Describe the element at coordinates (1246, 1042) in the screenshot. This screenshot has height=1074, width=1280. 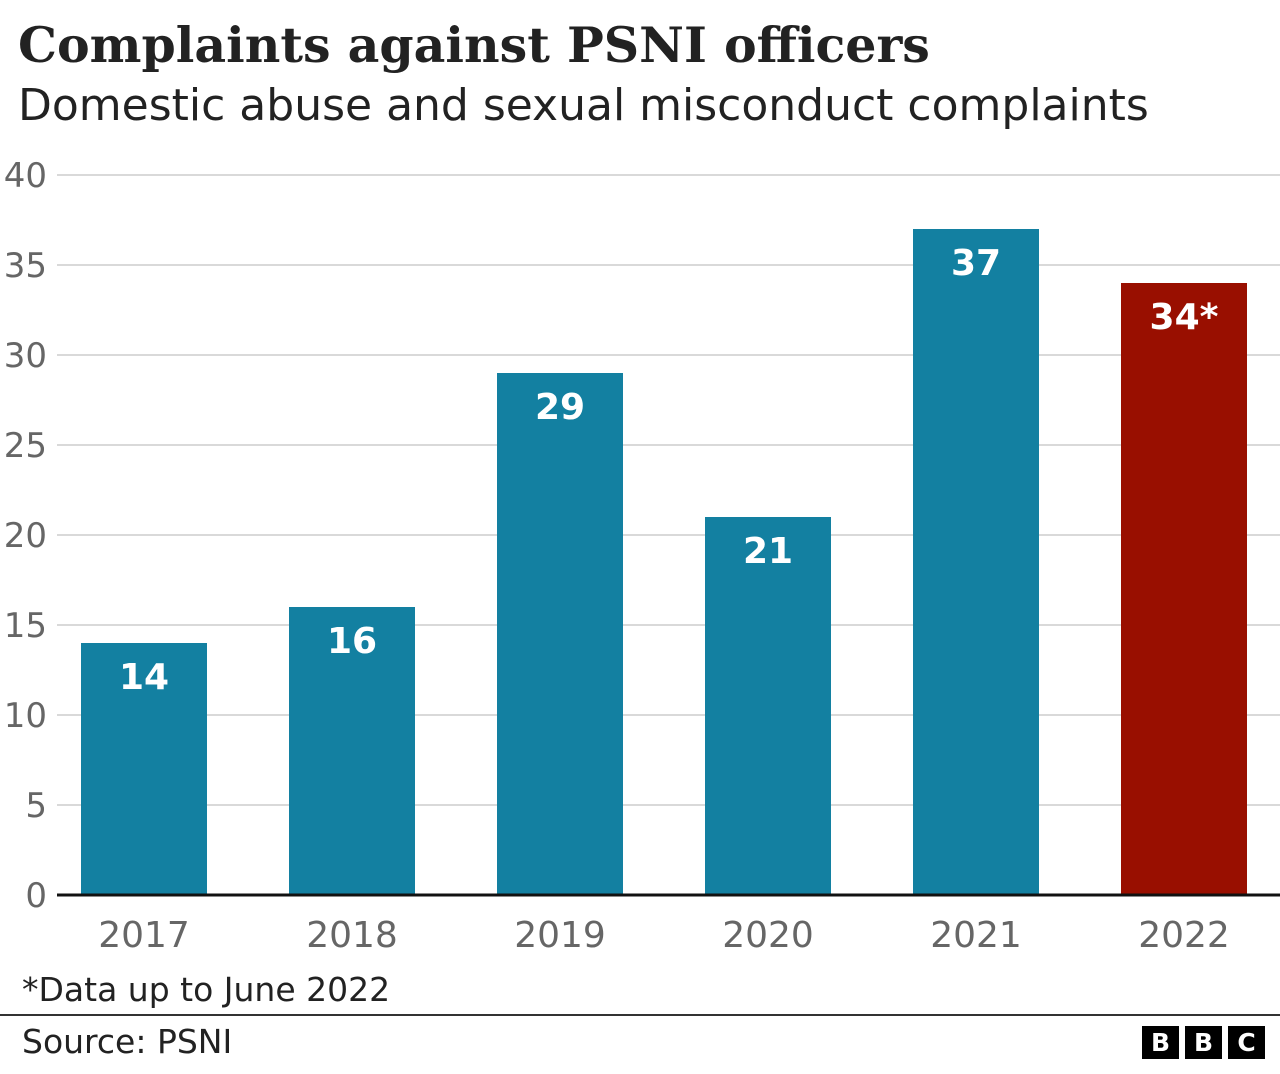
I see `bbc-logo-c: C` at that location.